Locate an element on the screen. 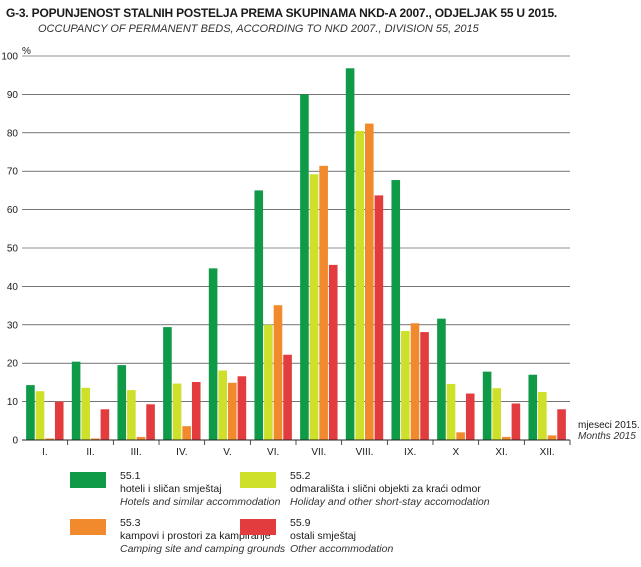  legend-label-en: Hotels and similar accommodation is located at coordinates (200, 502).